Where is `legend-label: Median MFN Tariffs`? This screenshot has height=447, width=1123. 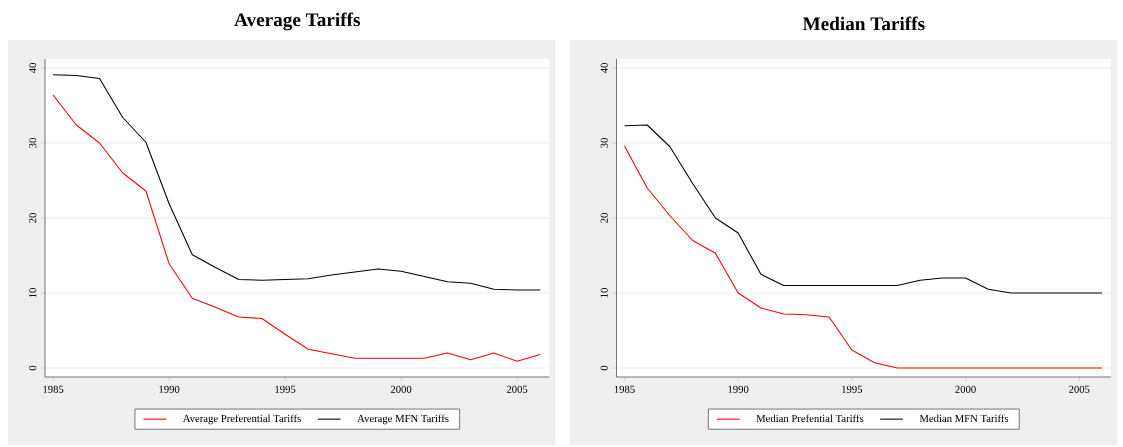
legend-label: Median MFN Tariffs is located at coordinates (964, 418).